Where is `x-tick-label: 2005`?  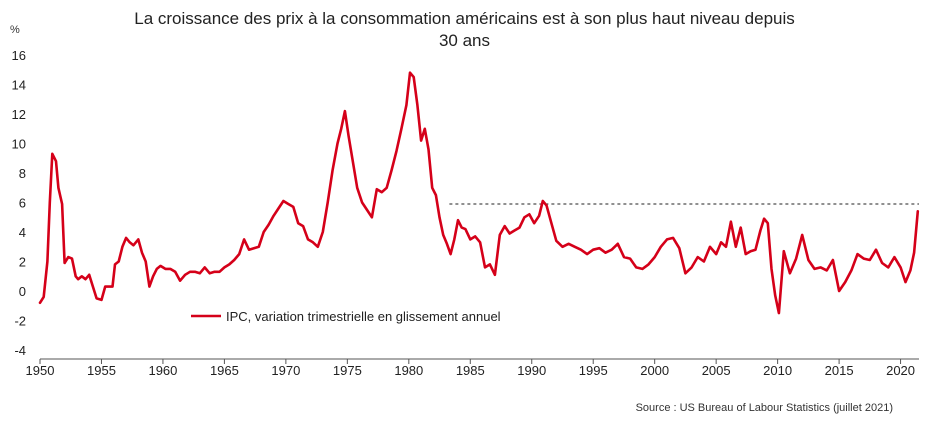 x-tick-label: 2005 is located at coordinates (716, 370).